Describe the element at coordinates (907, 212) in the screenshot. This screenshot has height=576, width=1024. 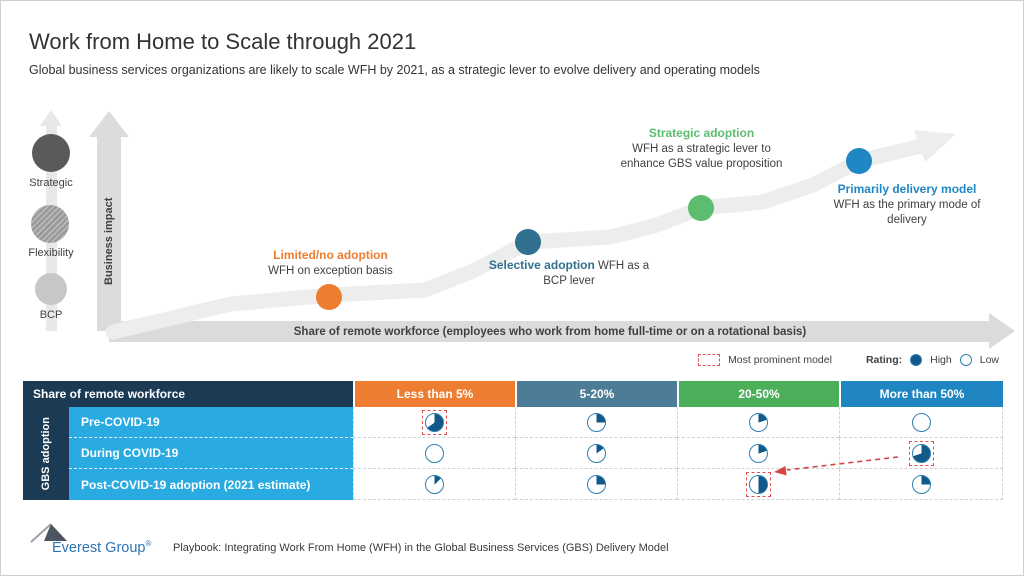
I see `milestone-desc: WFH as the primary mode of delivery` at that location.